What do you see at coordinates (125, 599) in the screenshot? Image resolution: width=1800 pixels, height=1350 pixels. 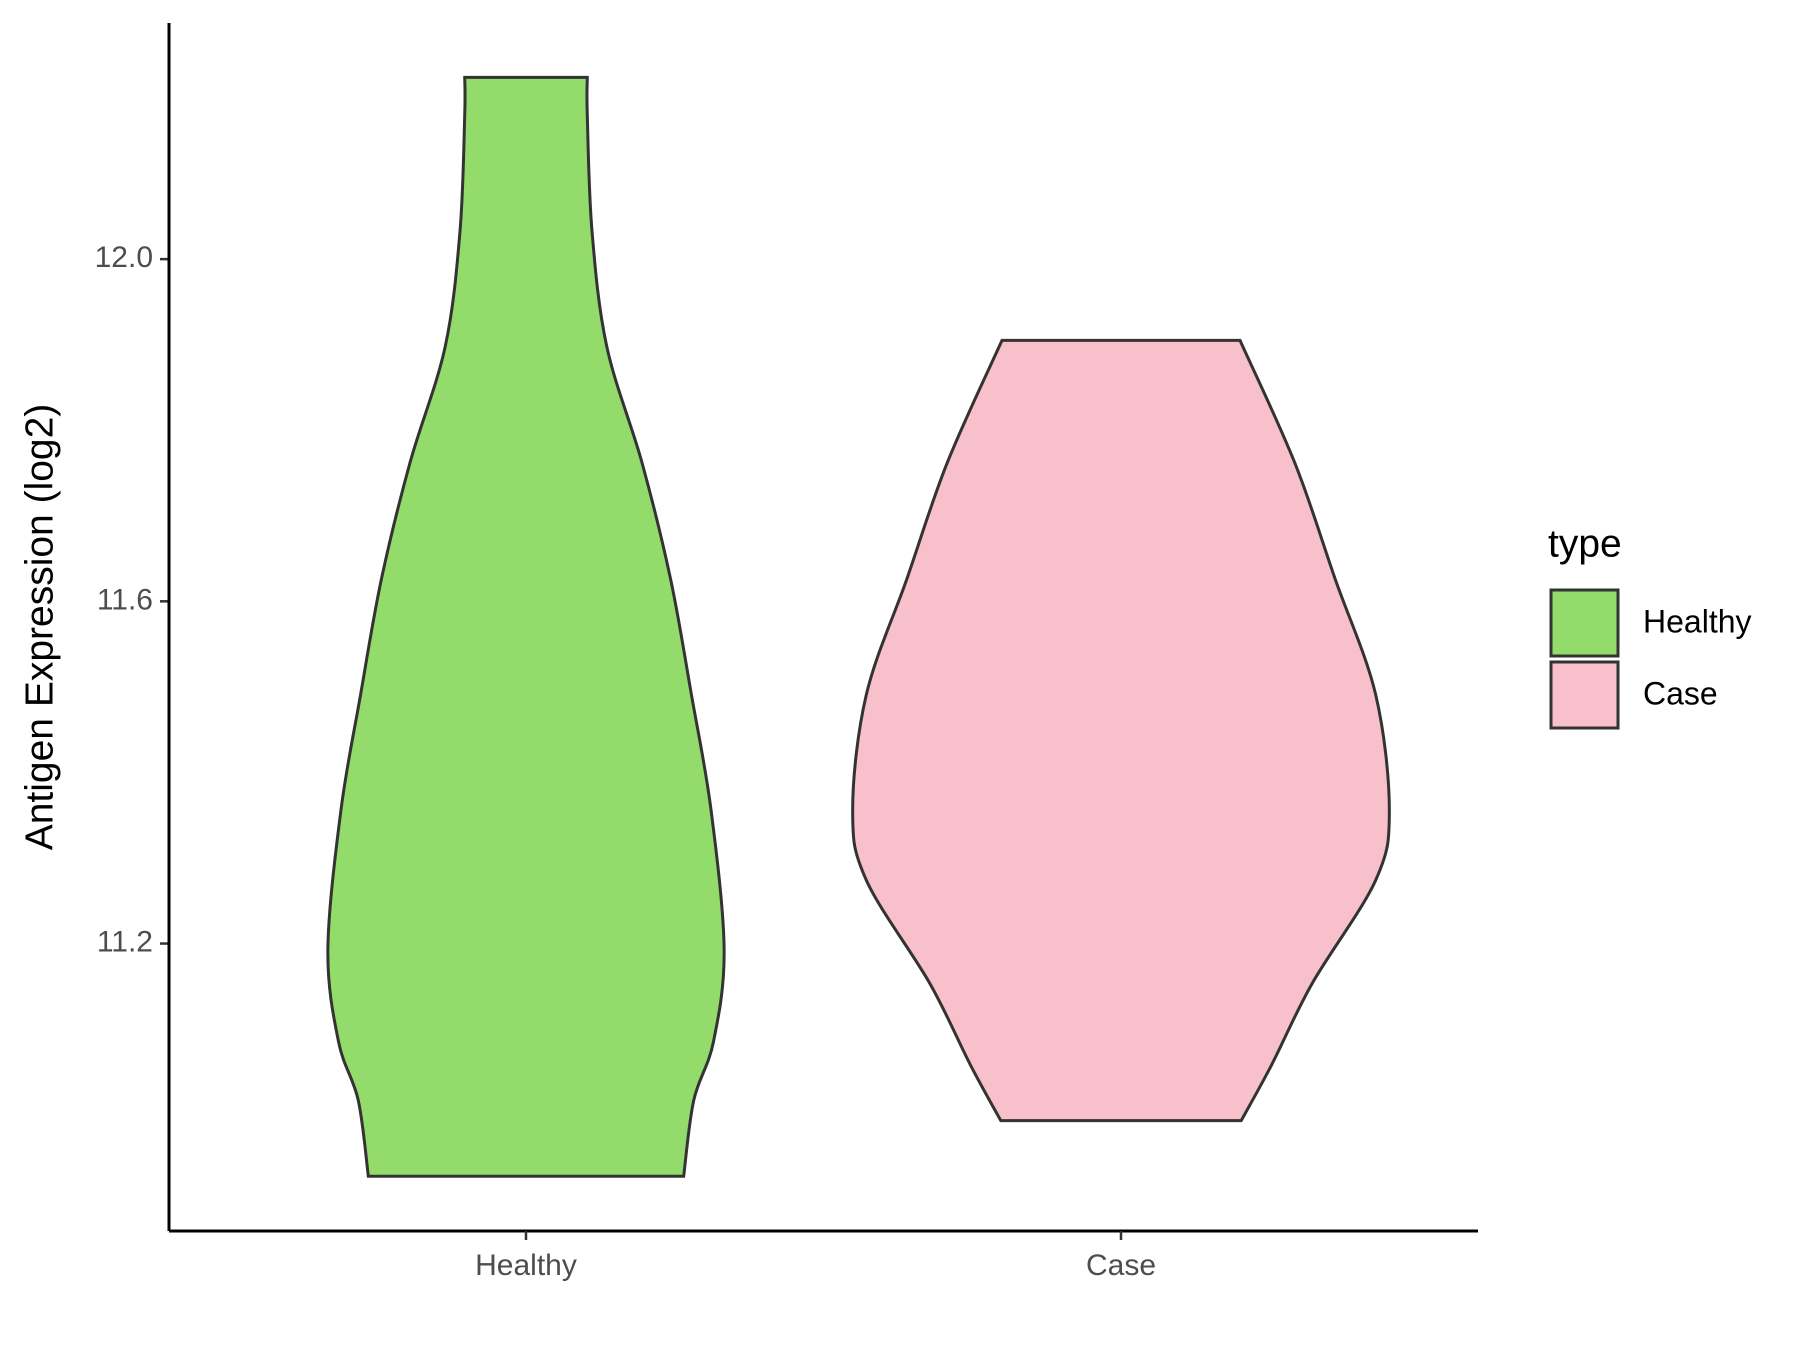 I see `y-tick-label: 11.6` at bounding box center [125, 599].